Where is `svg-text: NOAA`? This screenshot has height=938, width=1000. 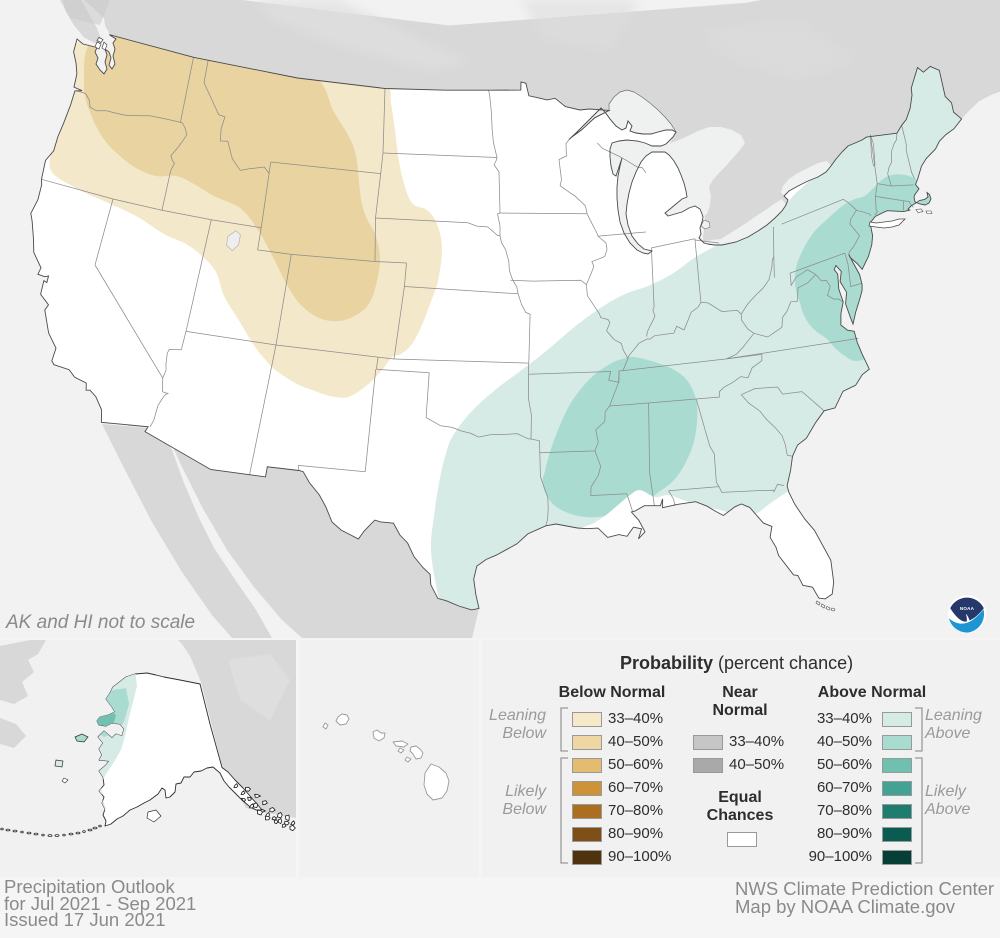
svg-text: NOAA is located at coordinates (967, 608).